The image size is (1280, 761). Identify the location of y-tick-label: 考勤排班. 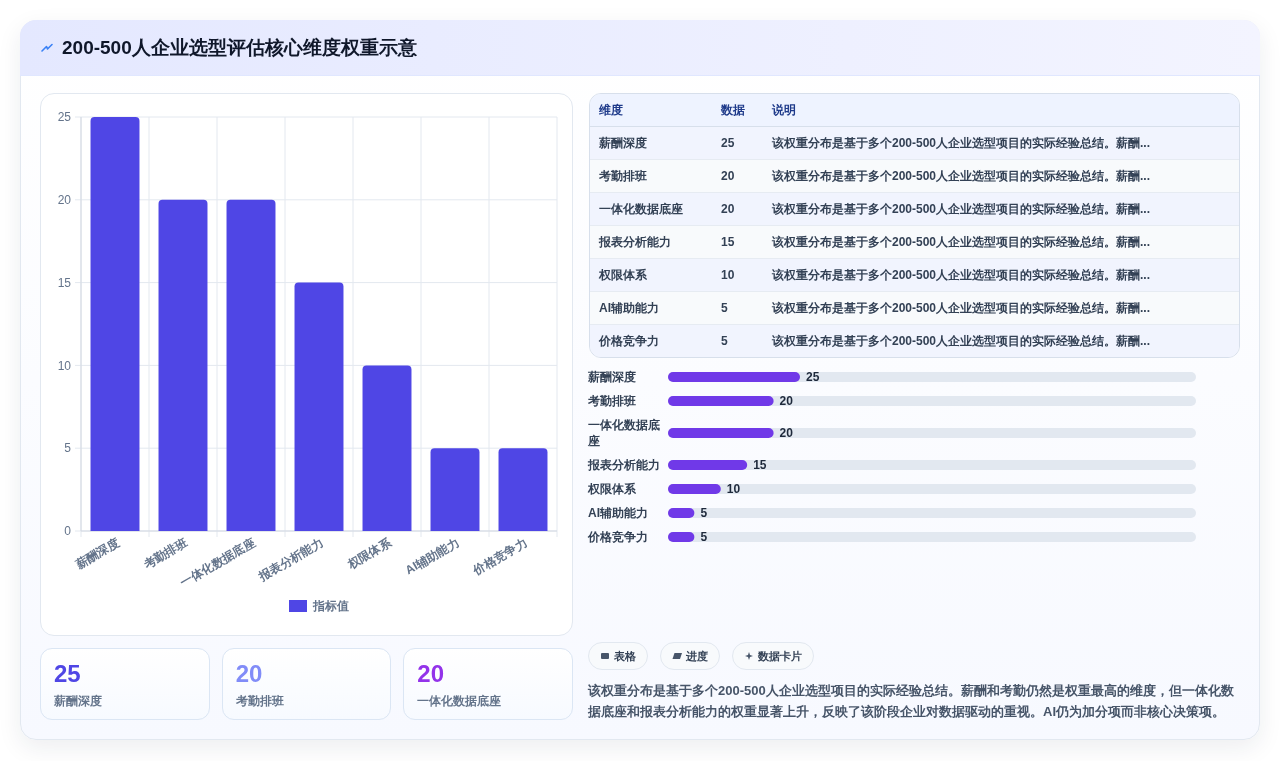
(611, 401).